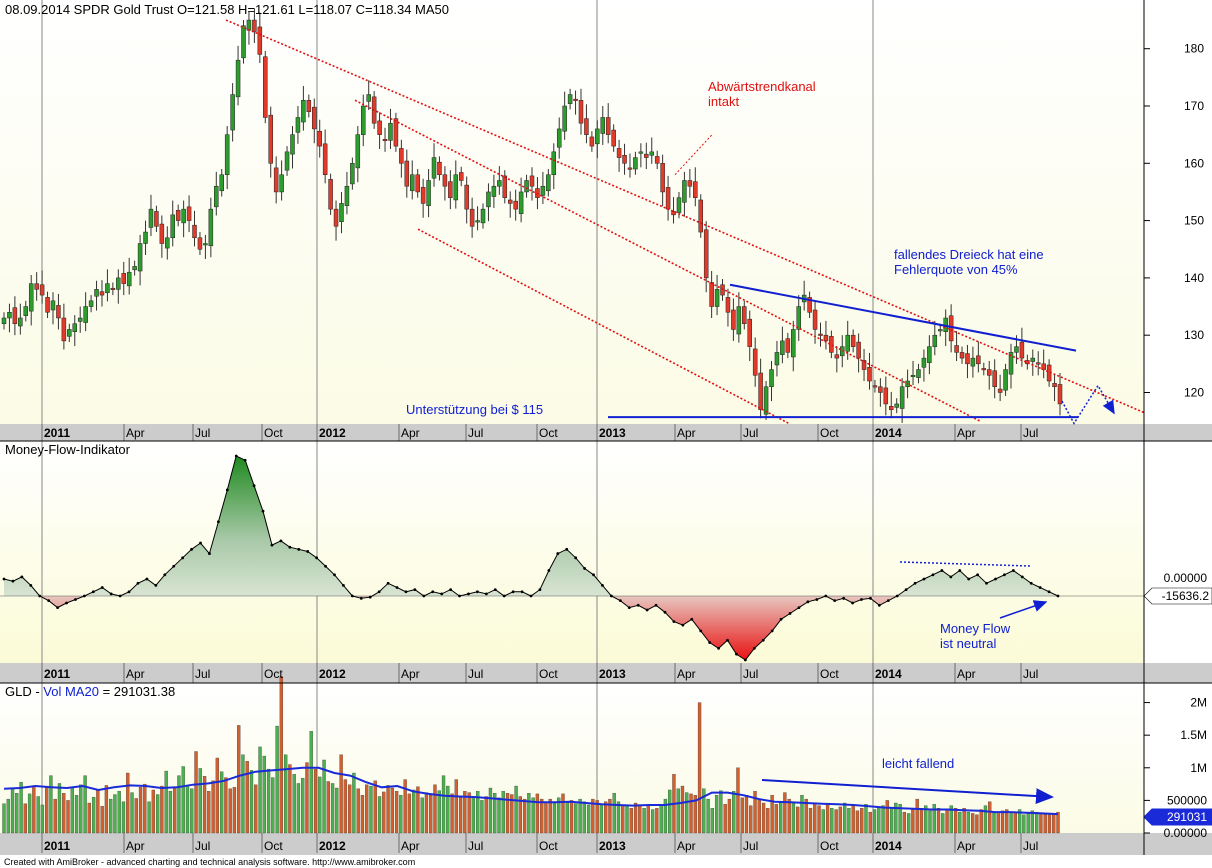  What do you see at coordinates (1194, 335) in the screenshot?
I see `price-y-tick-label: 130` at bounding box center [1194, 335].